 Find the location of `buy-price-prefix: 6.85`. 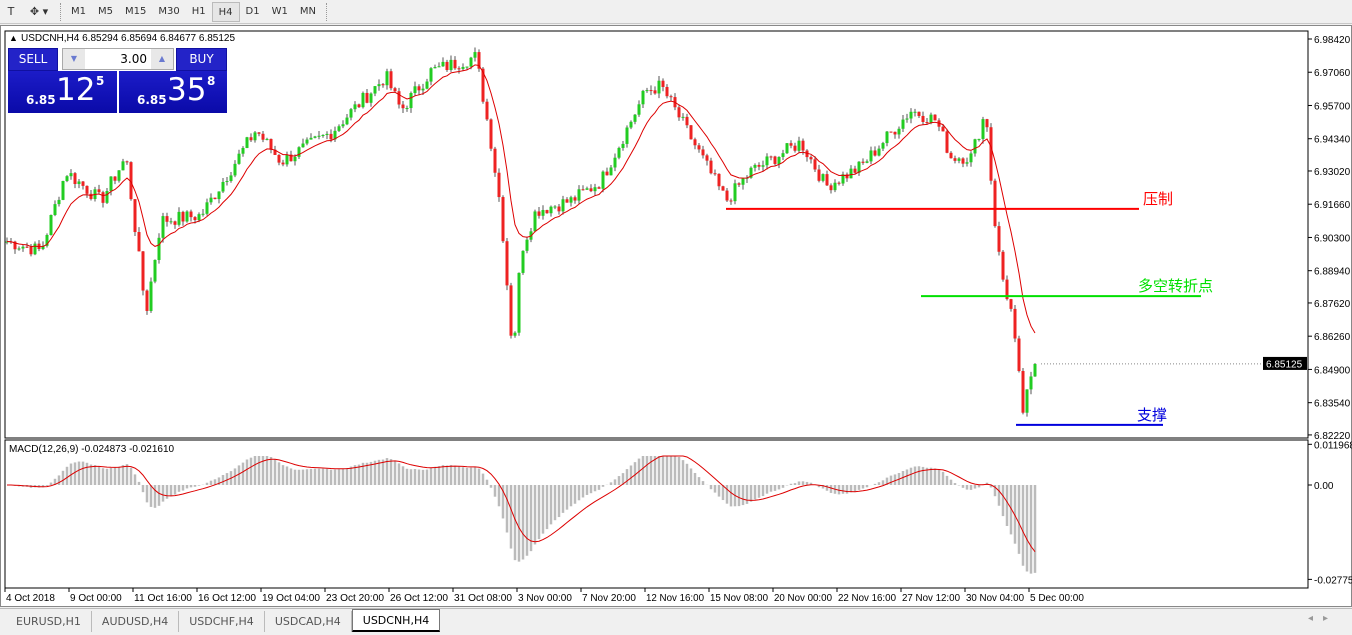

buy-price-prefix: 6.85 is located at coordinates (152, 100).